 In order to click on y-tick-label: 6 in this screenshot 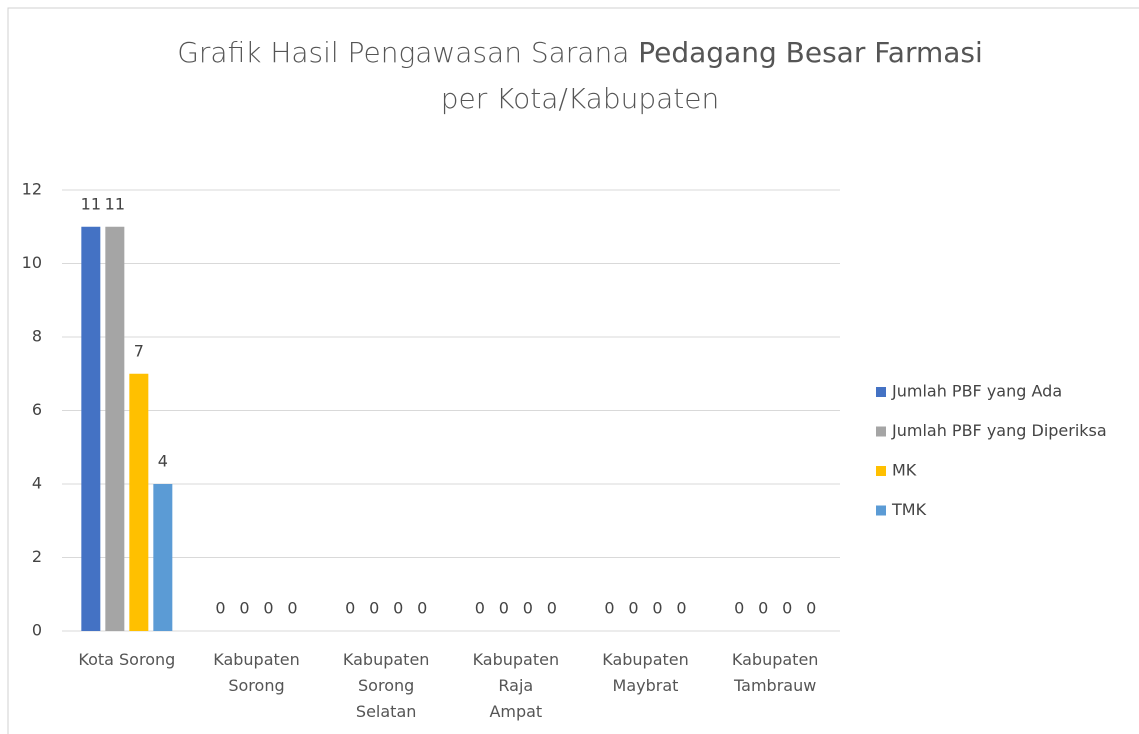, I will do `click(37, 409)`.